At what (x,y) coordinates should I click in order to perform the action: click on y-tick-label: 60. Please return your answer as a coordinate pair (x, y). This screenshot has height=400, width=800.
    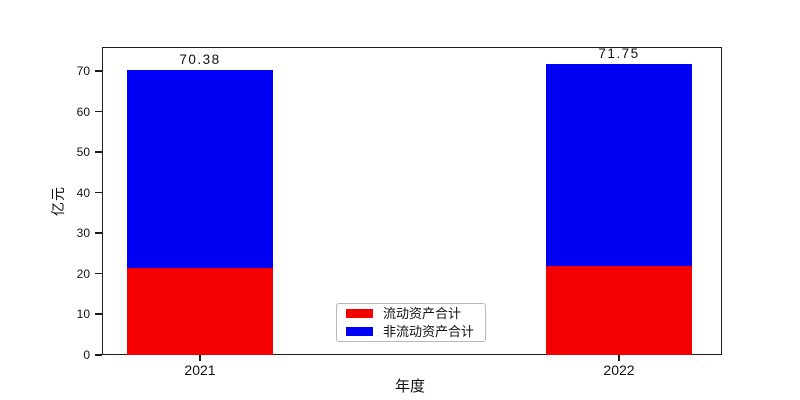
    Looking at the image, I should click on (83, 111).